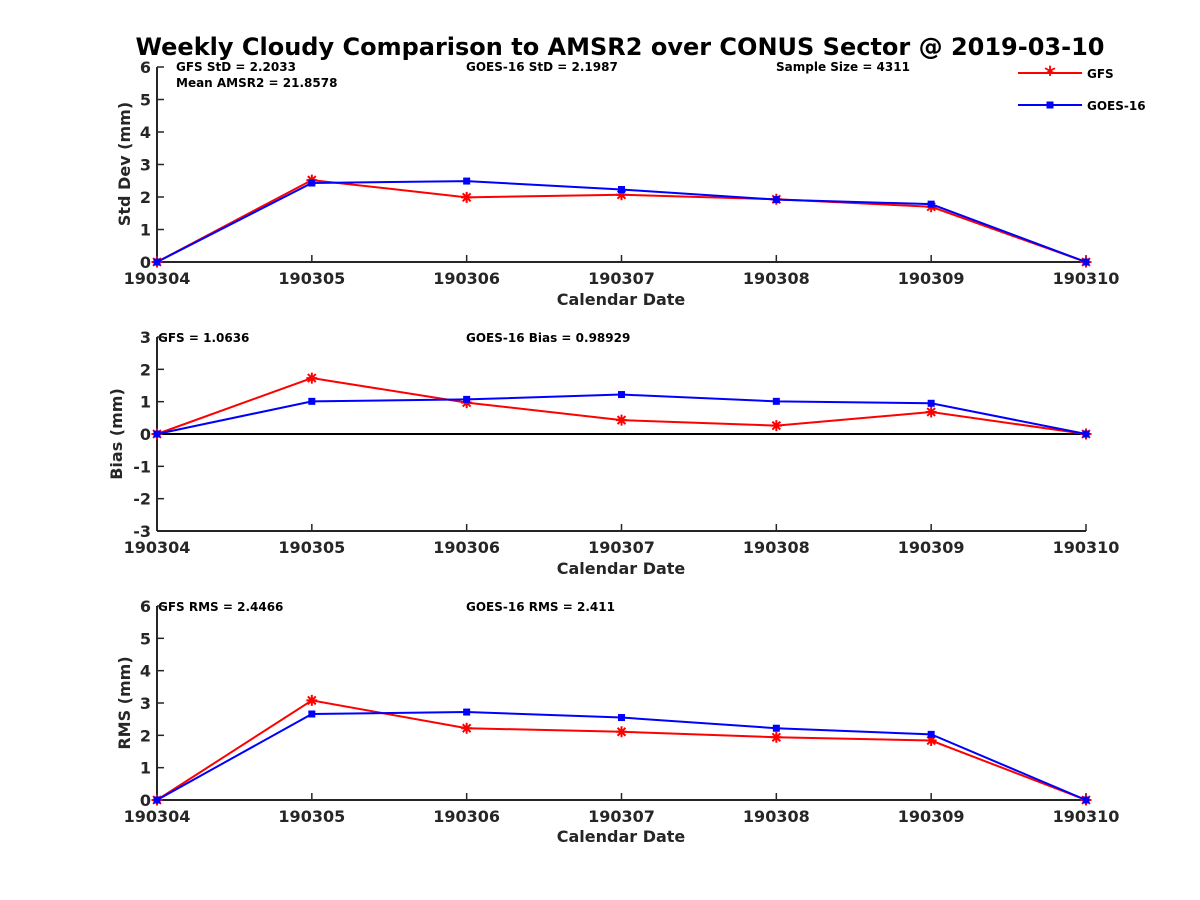 This screenshot has width=1200, height=900. I want to click on annotation-goes16-bias: GOES-16 Bias = 0.98929, so click(548, 338).